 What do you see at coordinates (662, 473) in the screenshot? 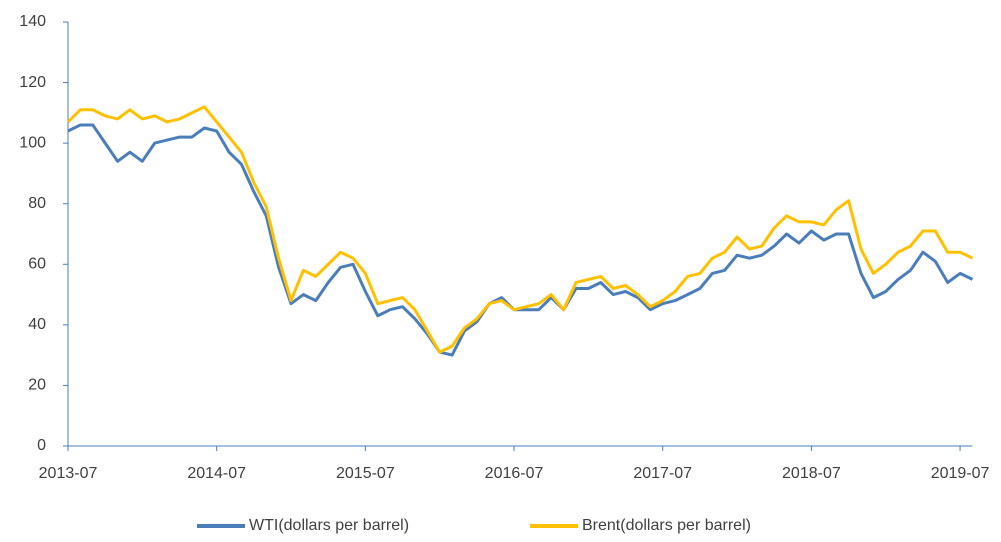
I see `x-tick-label: 2017-07` at bounding box center [662, 473].